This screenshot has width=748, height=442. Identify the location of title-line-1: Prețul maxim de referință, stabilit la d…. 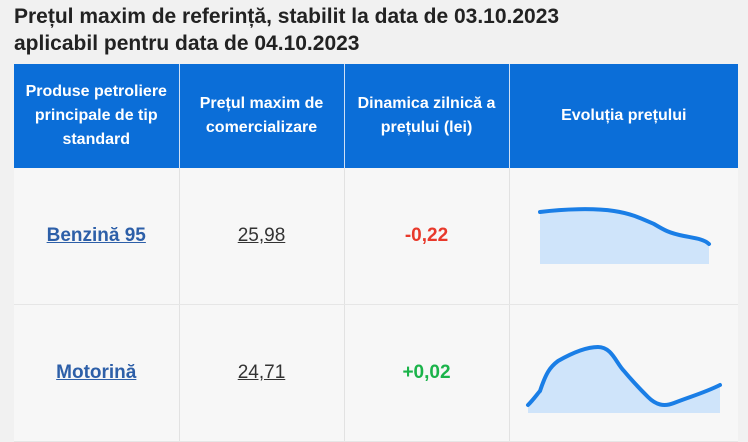
(287, 16).